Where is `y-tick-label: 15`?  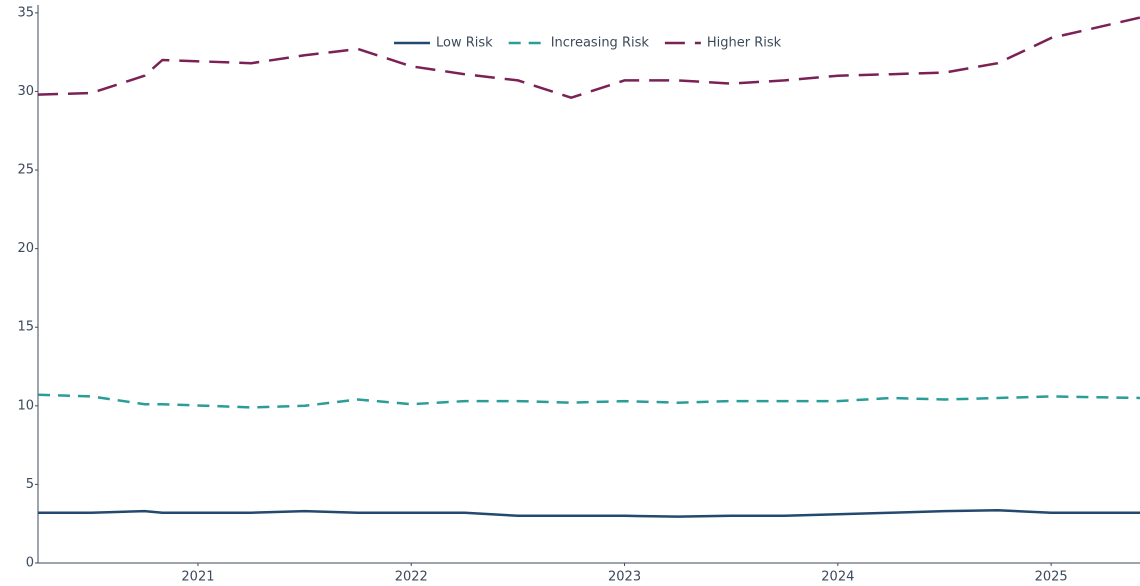 y-tick-label: 15 is located at coordinates (25, 327).